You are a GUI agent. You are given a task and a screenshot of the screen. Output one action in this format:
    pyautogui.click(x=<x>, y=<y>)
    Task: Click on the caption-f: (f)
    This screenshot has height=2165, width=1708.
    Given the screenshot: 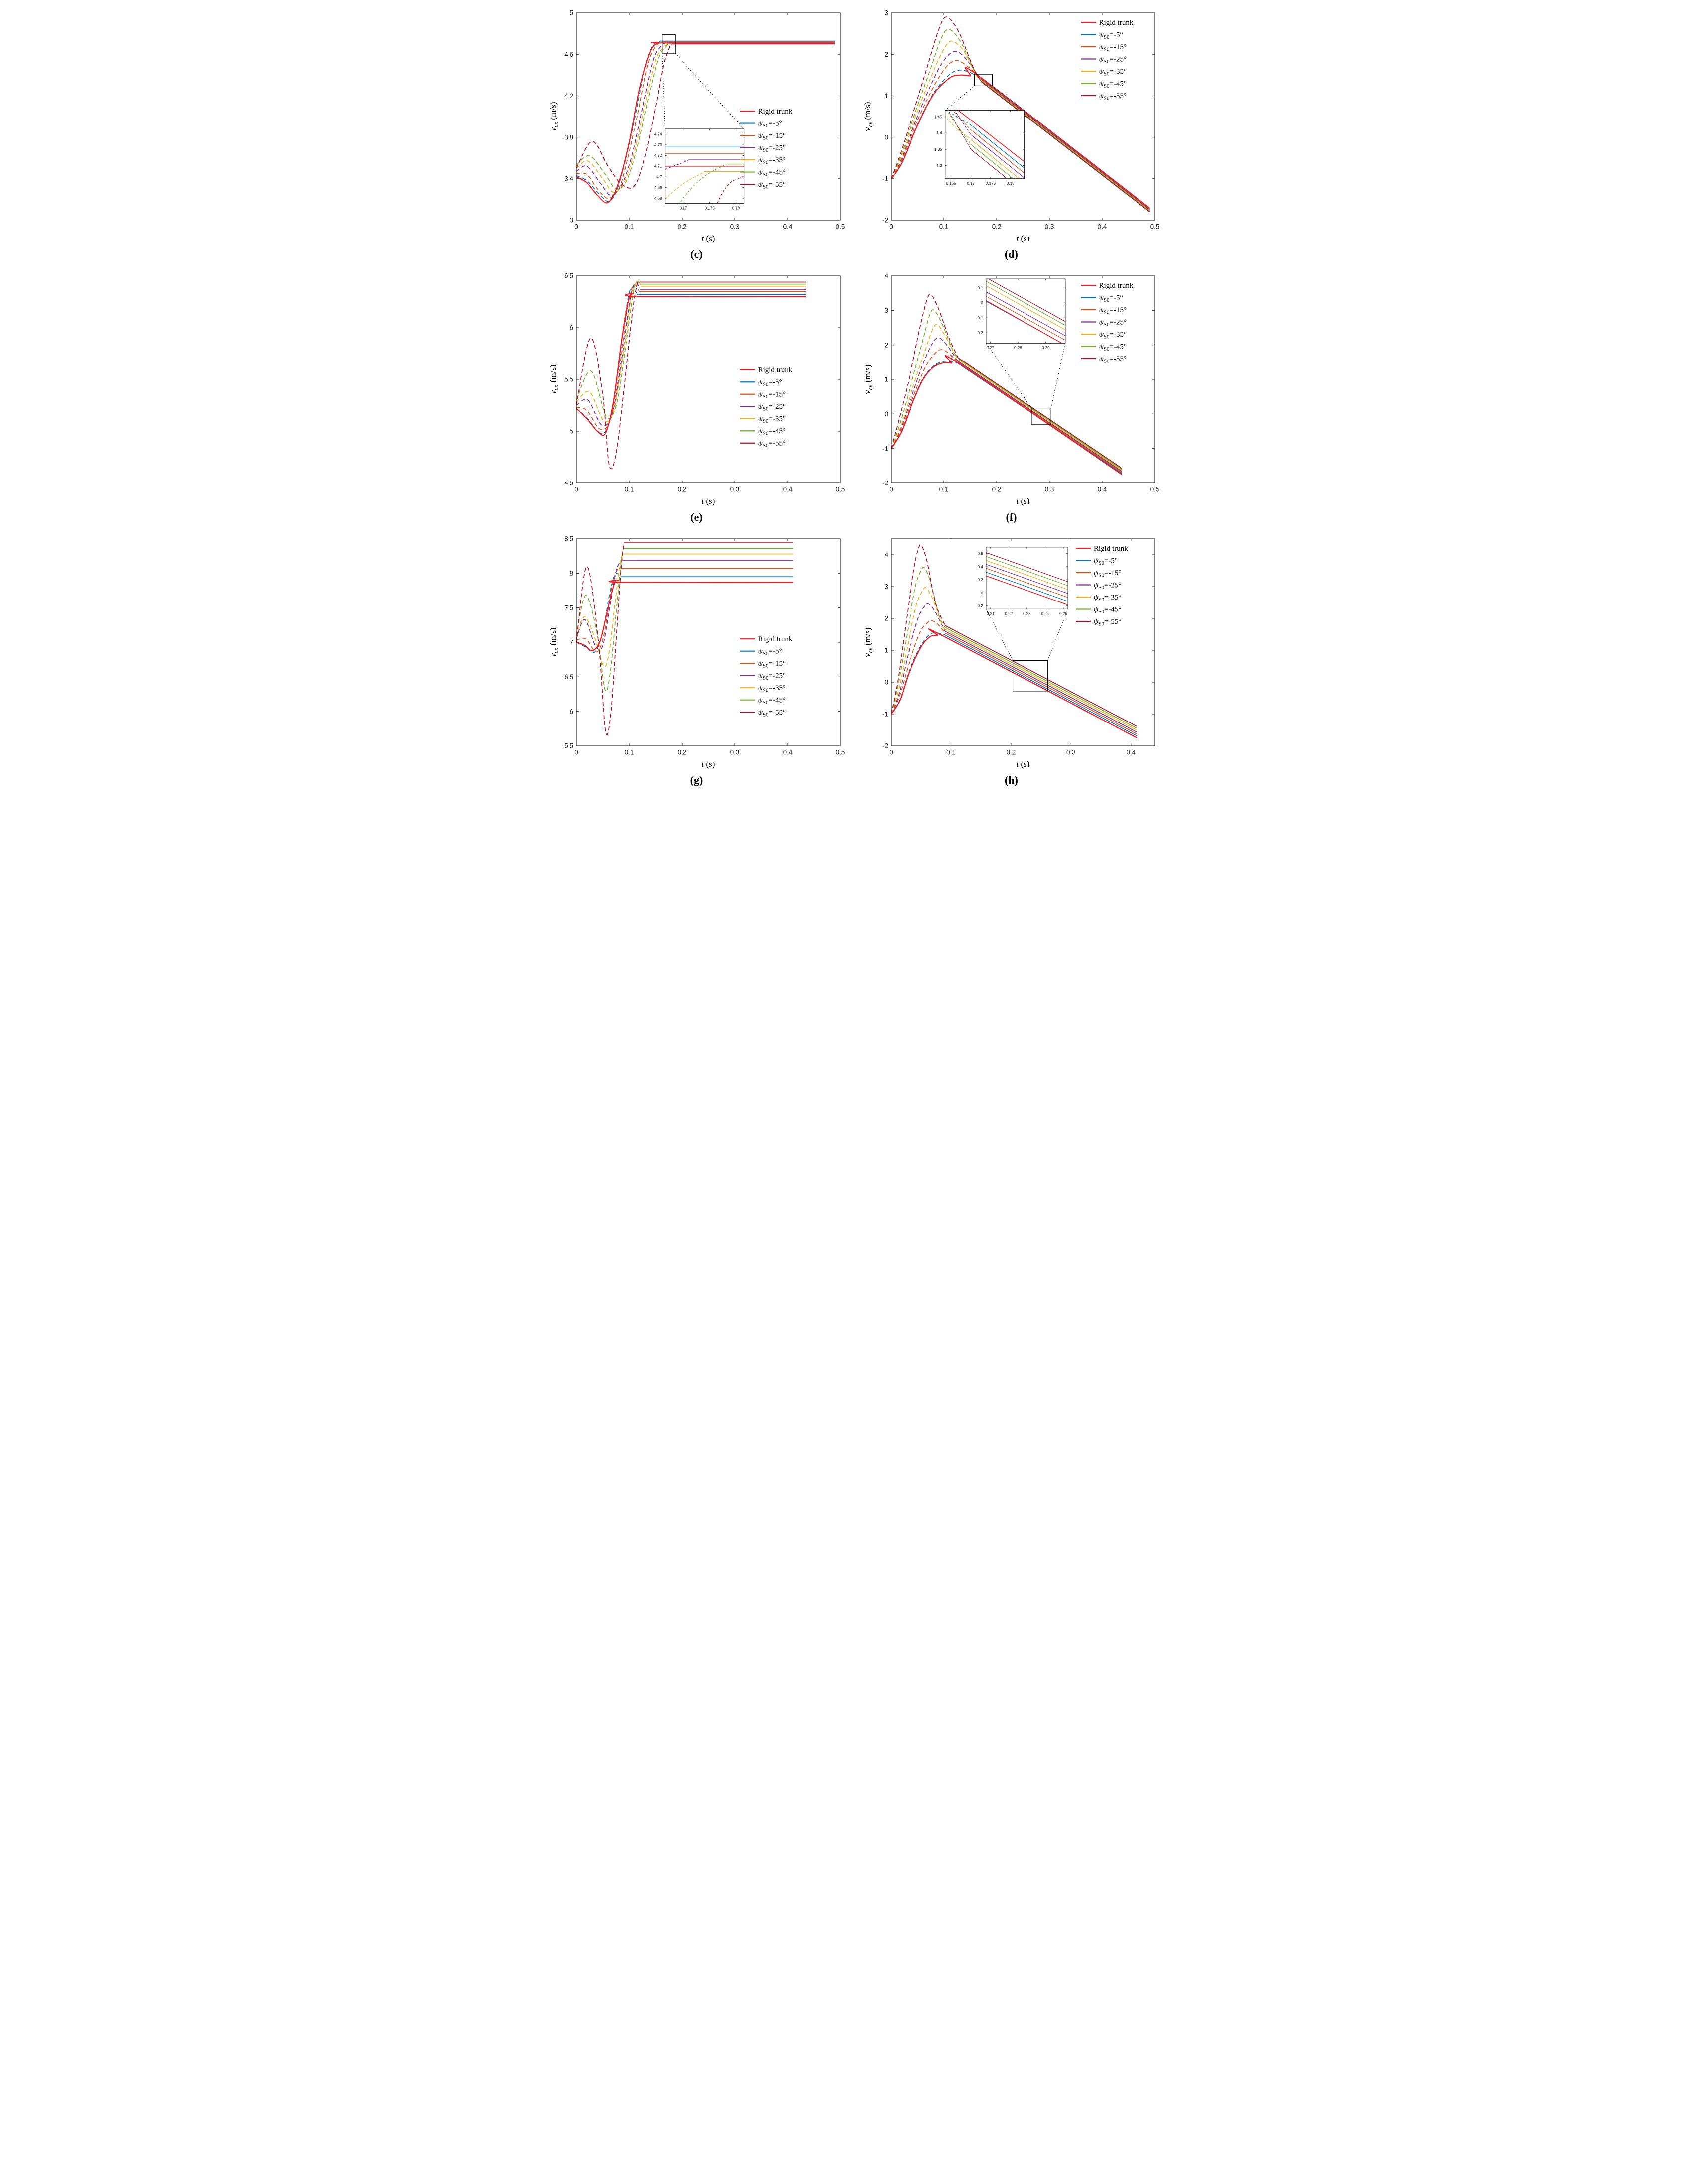 What is the action you would take?
    pyautogui.click(x=1011, y=517)
    